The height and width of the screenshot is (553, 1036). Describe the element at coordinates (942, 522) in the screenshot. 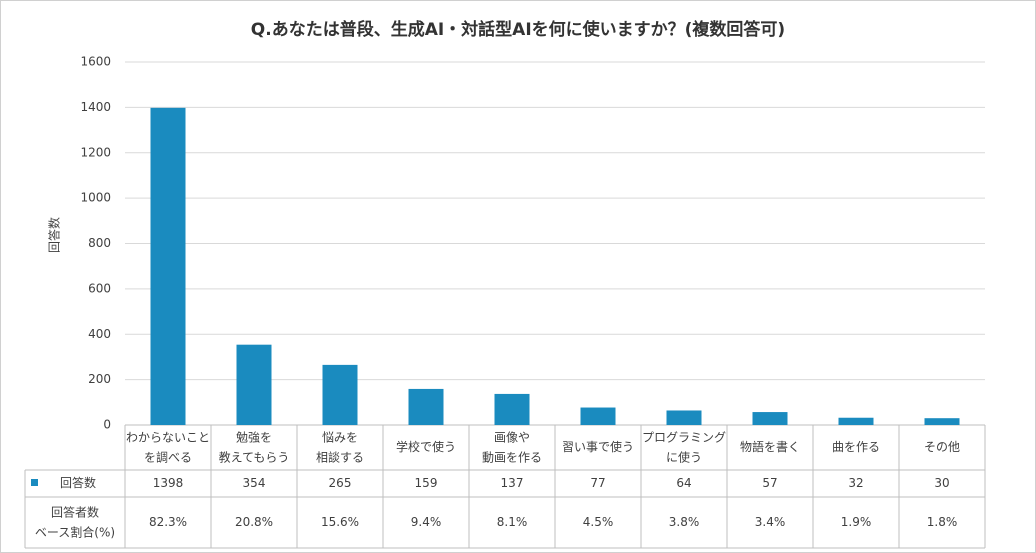

I see `table-share: 1.8%` at that location.